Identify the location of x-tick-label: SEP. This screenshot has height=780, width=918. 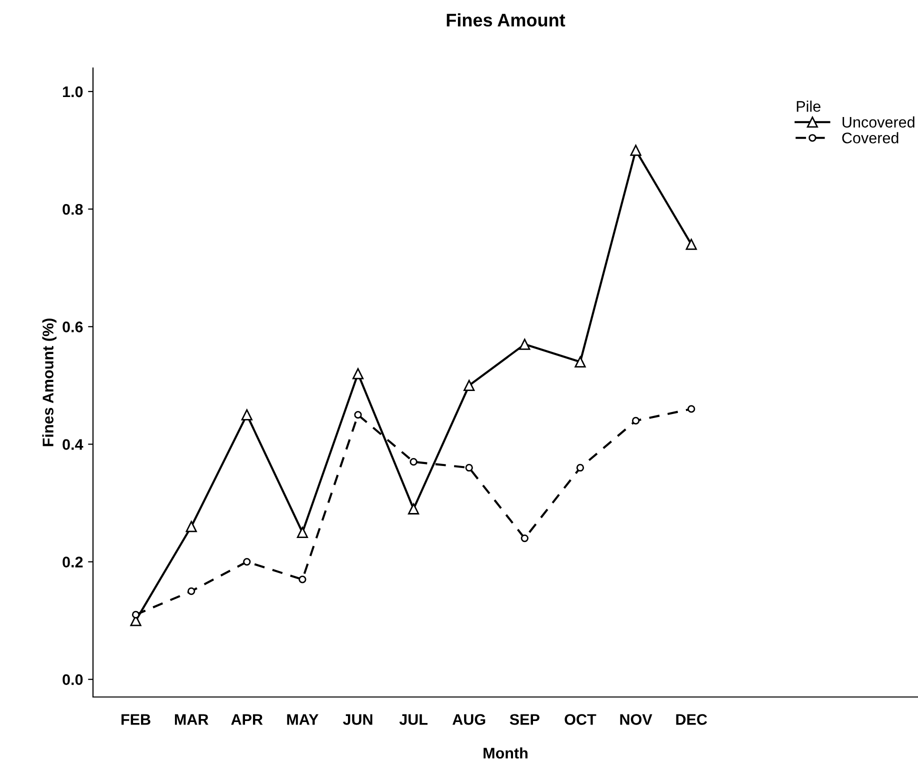
(525, 719).